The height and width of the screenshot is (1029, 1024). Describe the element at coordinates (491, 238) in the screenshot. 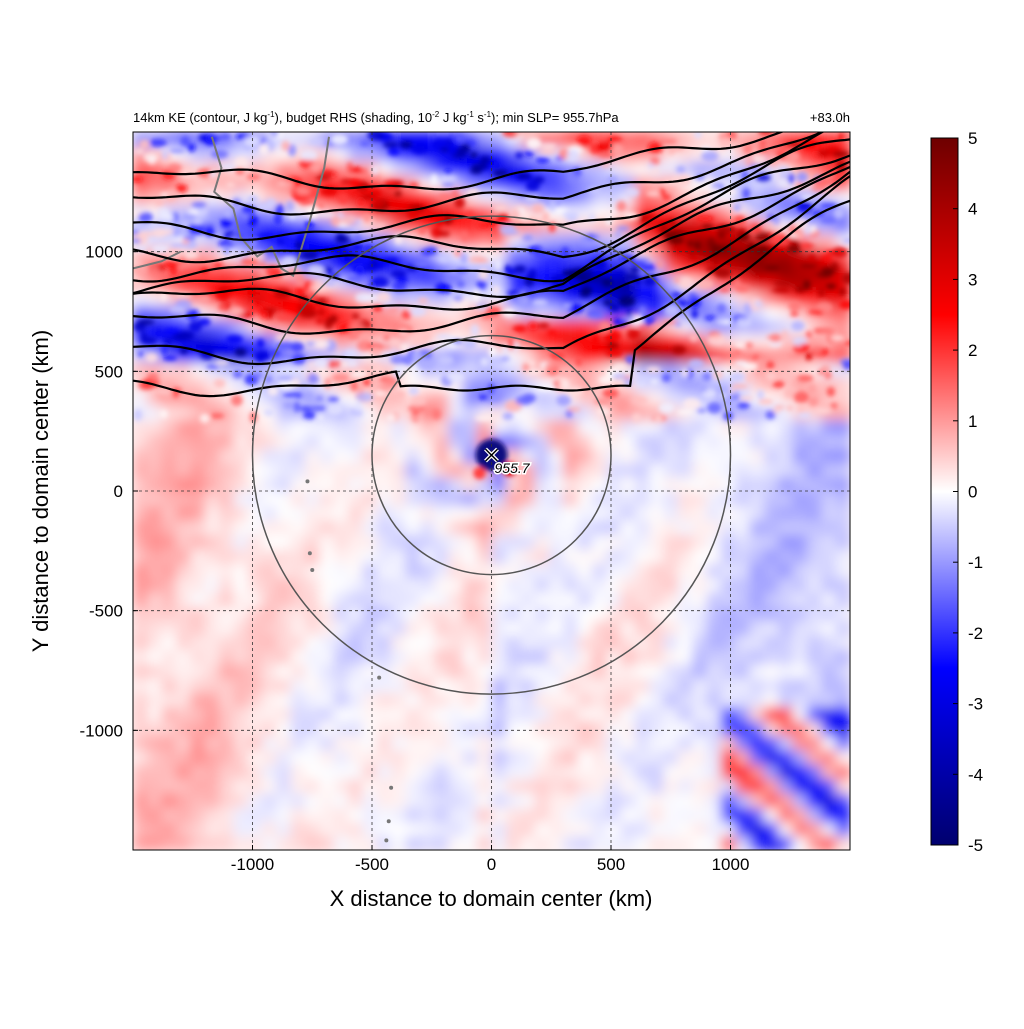

I see `ke-contour` at that location.